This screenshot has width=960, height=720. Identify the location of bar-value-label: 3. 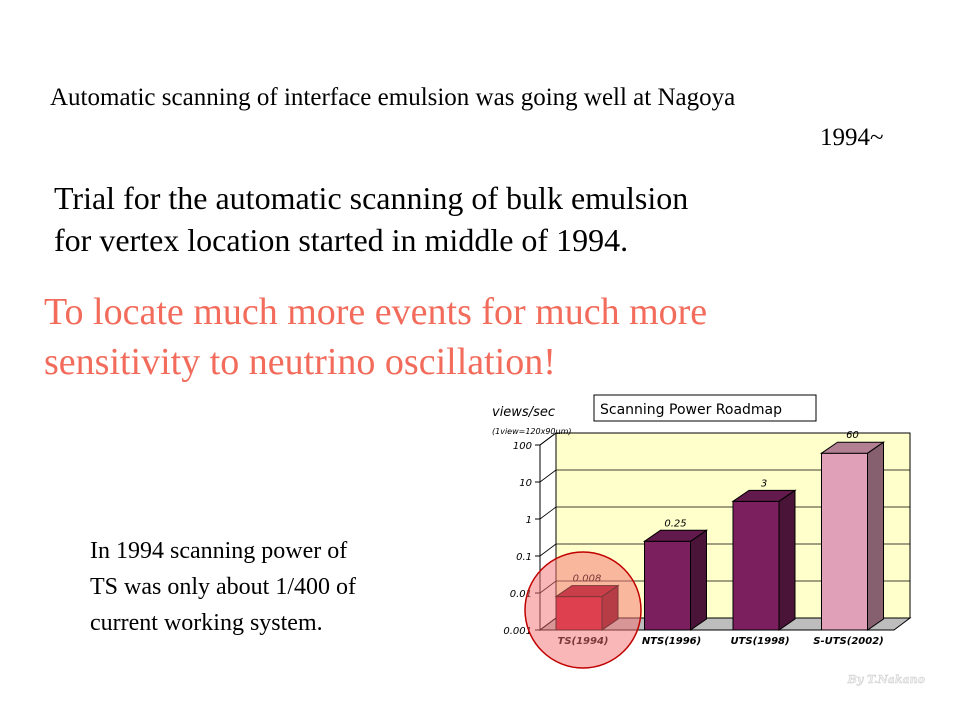
(764, 483).